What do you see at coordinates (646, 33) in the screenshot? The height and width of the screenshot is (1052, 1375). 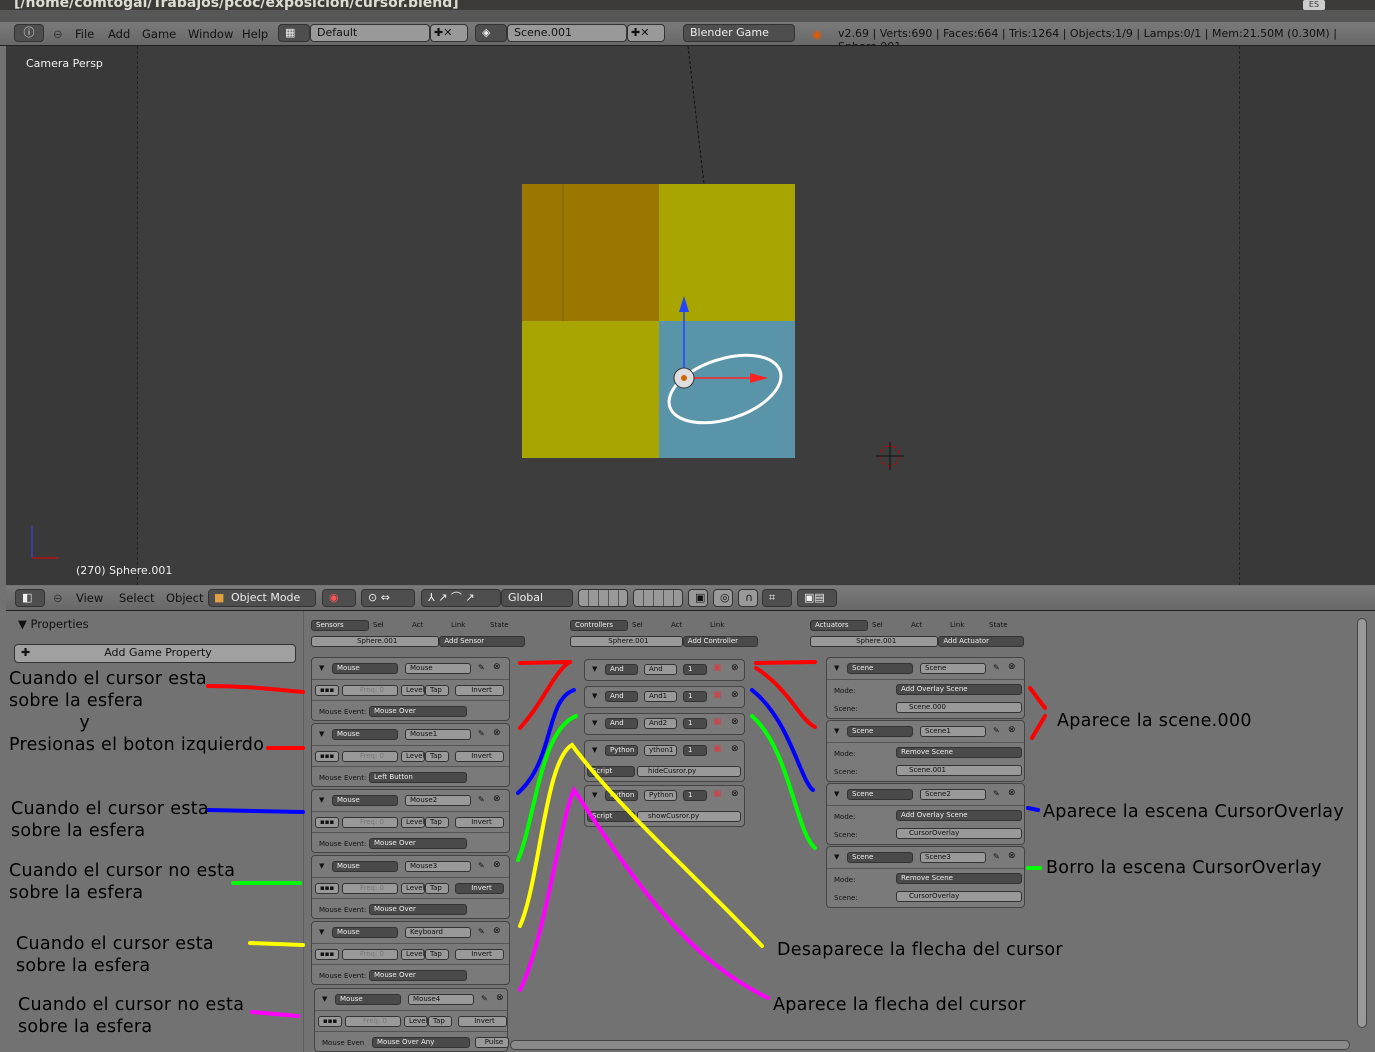 I see `scene-add-remove: ✚✕` at bounding box center [646, 33].